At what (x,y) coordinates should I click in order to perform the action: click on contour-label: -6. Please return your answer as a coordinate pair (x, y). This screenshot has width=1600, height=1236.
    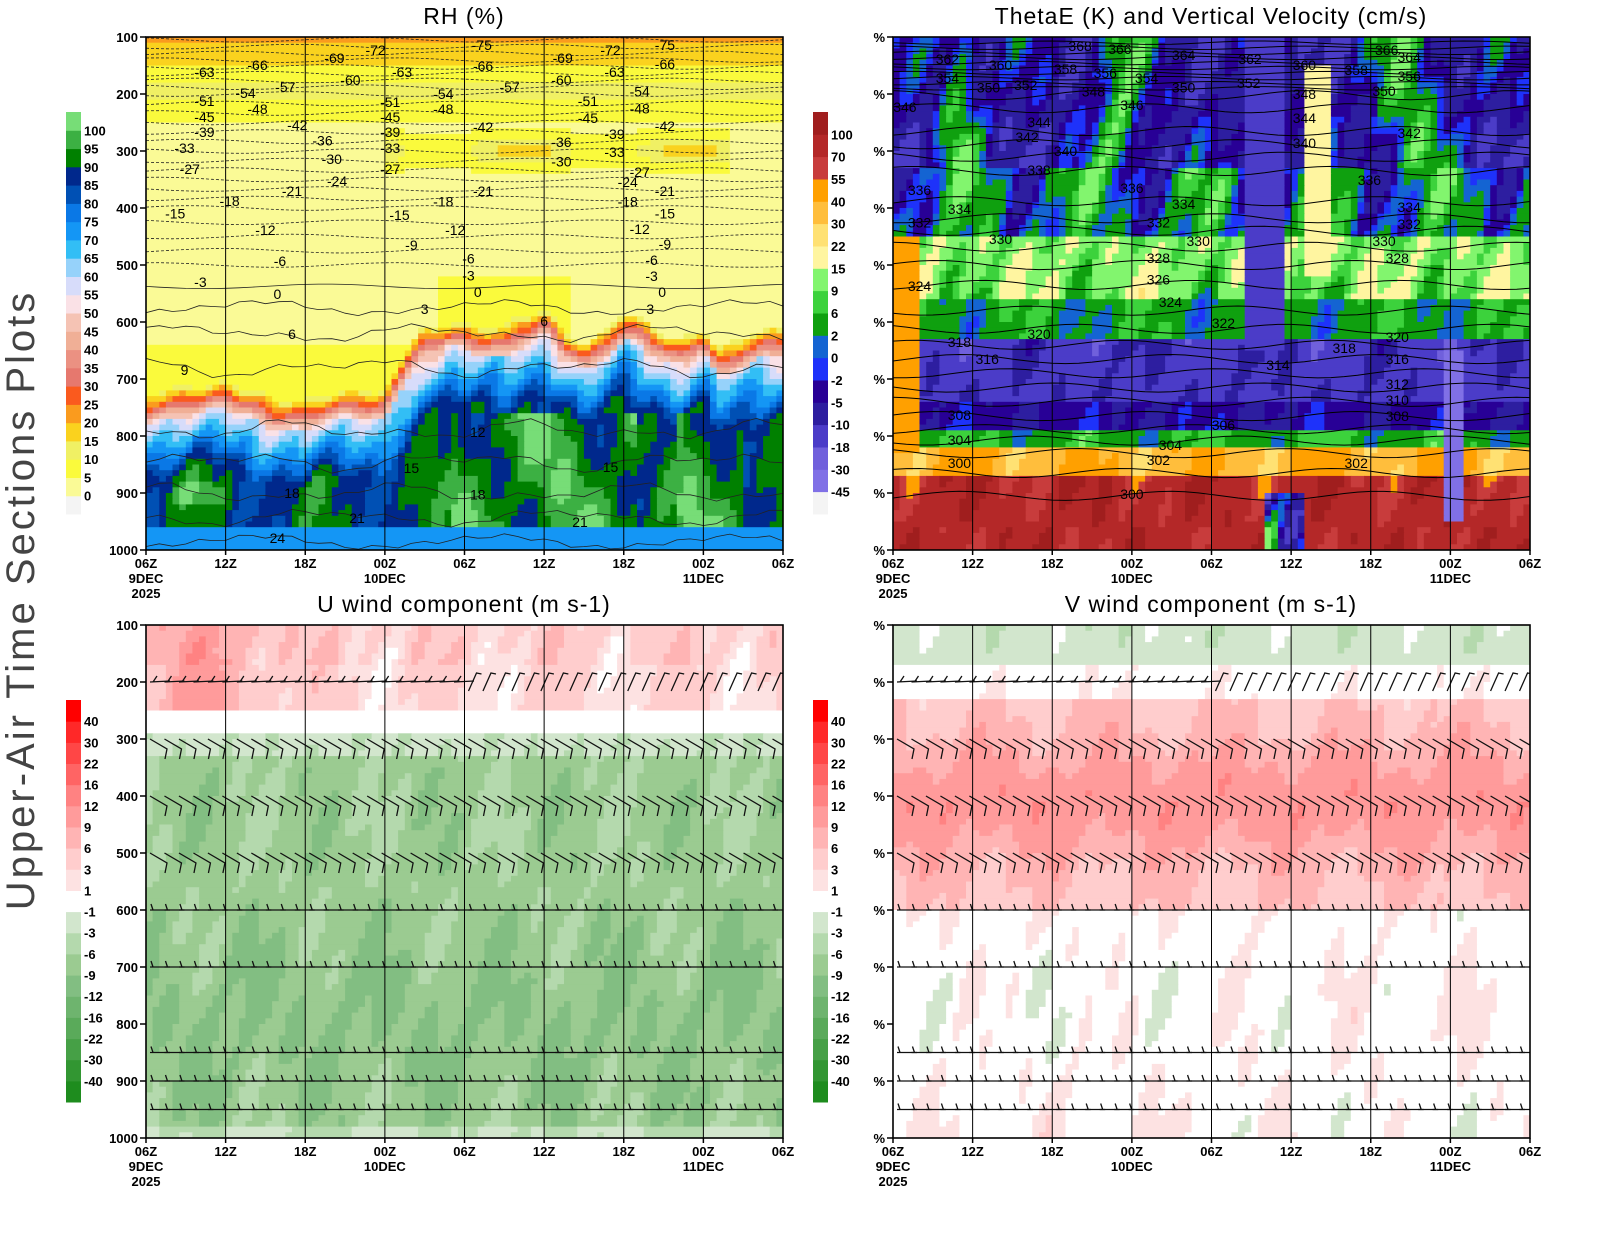
    Looking at the image, I should click on (468, 259).